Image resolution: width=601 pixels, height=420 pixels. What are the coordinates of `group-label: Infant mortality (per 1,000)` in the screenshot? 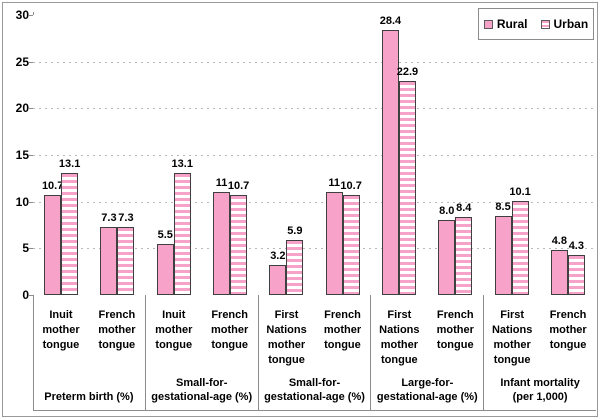 It's located at (540, 390).